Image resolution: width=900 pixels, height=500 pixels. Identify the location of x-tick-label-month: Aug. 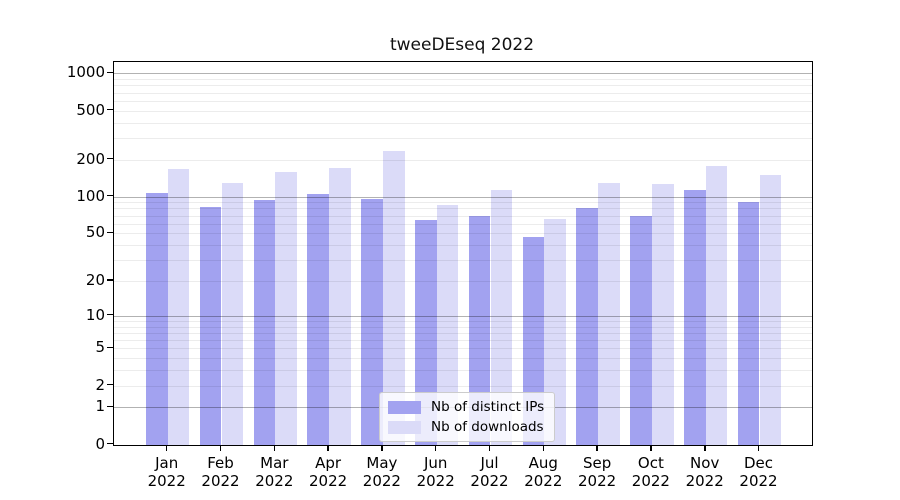
(543, 462).